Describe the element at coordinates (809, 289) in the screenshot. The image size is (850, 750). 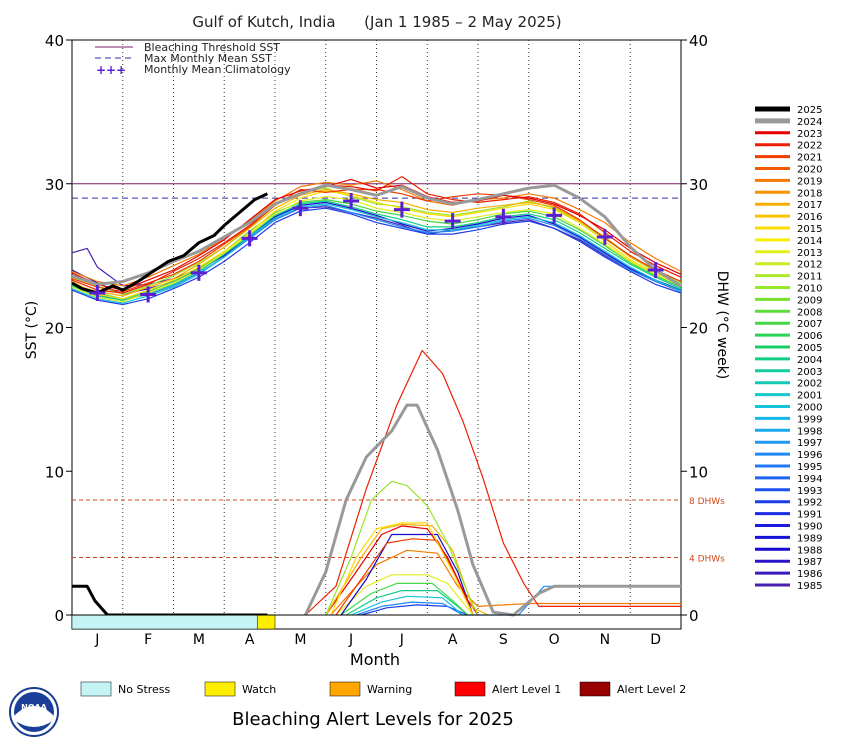
I see `year-label-2010: 2010` at that location.